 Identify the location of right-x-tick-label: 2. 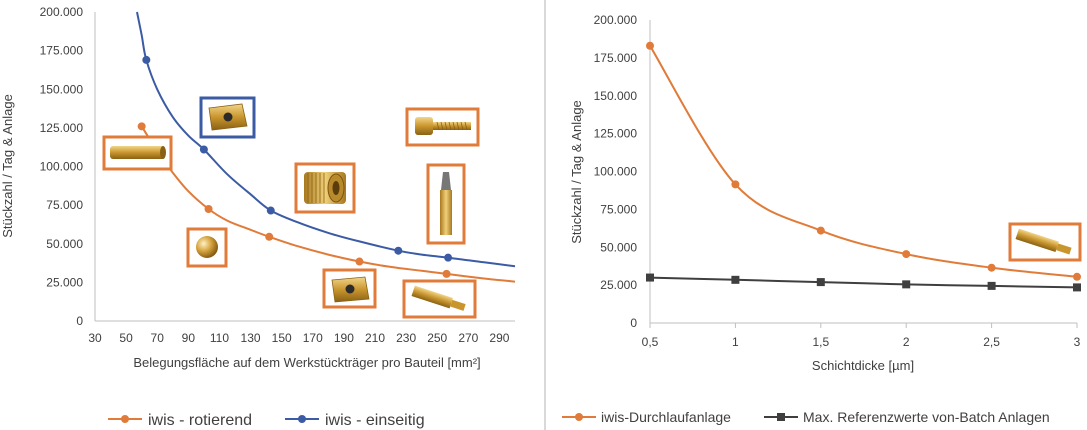
(906, 342).